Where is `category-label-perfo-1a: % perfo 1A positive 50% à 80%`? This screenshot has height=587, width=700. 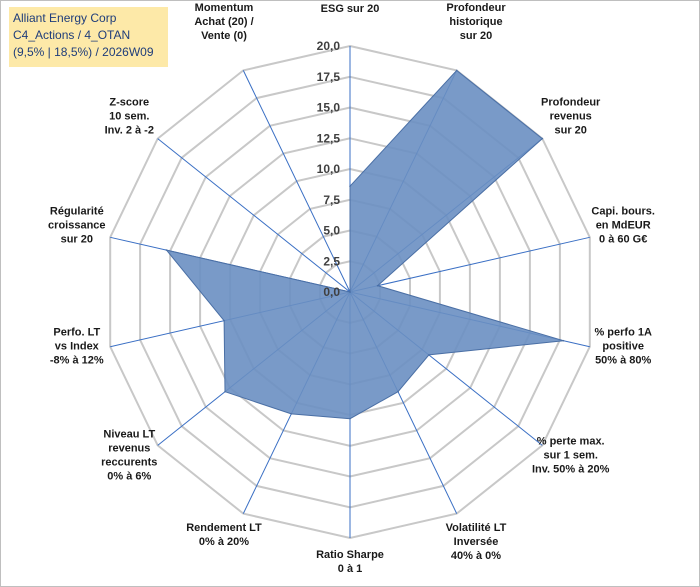 category-label-perfo-1a: % perfo 1A positive 50% à 80% is located at coordinates (623, 347).